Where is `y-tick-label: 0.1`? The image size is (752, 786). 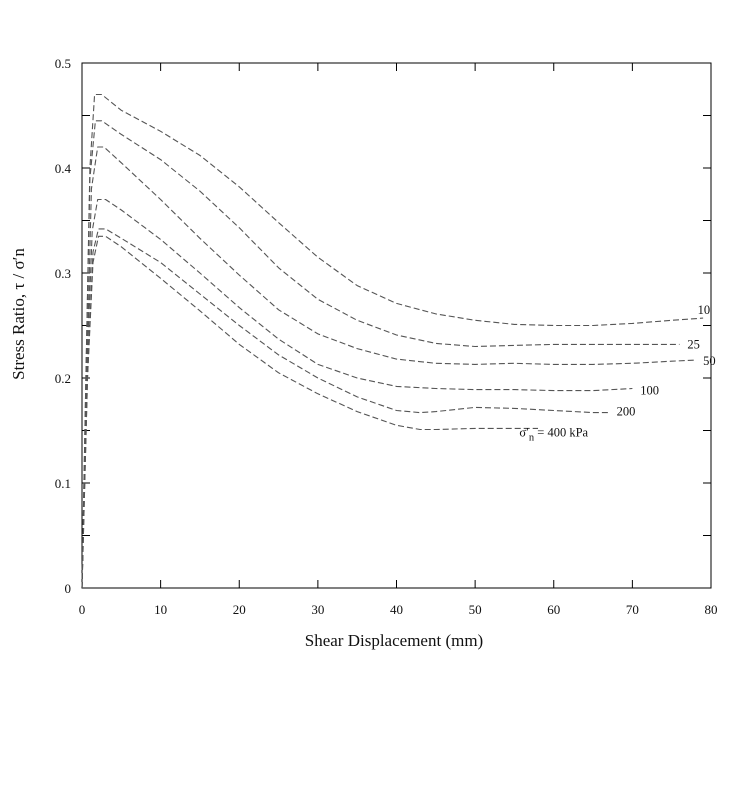
y-tick-label: 0.1 is located at coordinates (63, 483).